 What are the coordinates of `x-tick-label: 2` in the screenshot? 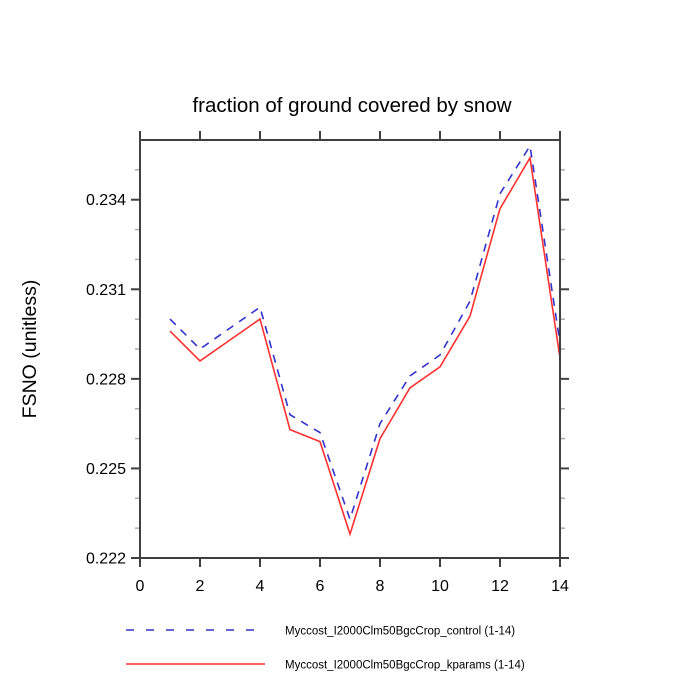 It's located at (200, 586).